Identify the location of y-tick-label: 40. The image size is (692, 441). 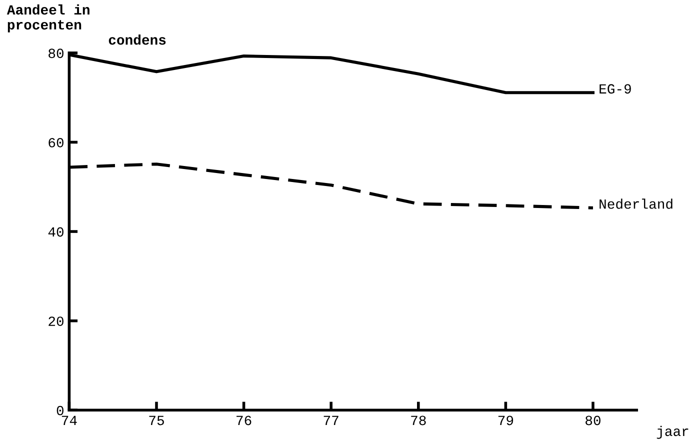
(56, 232).